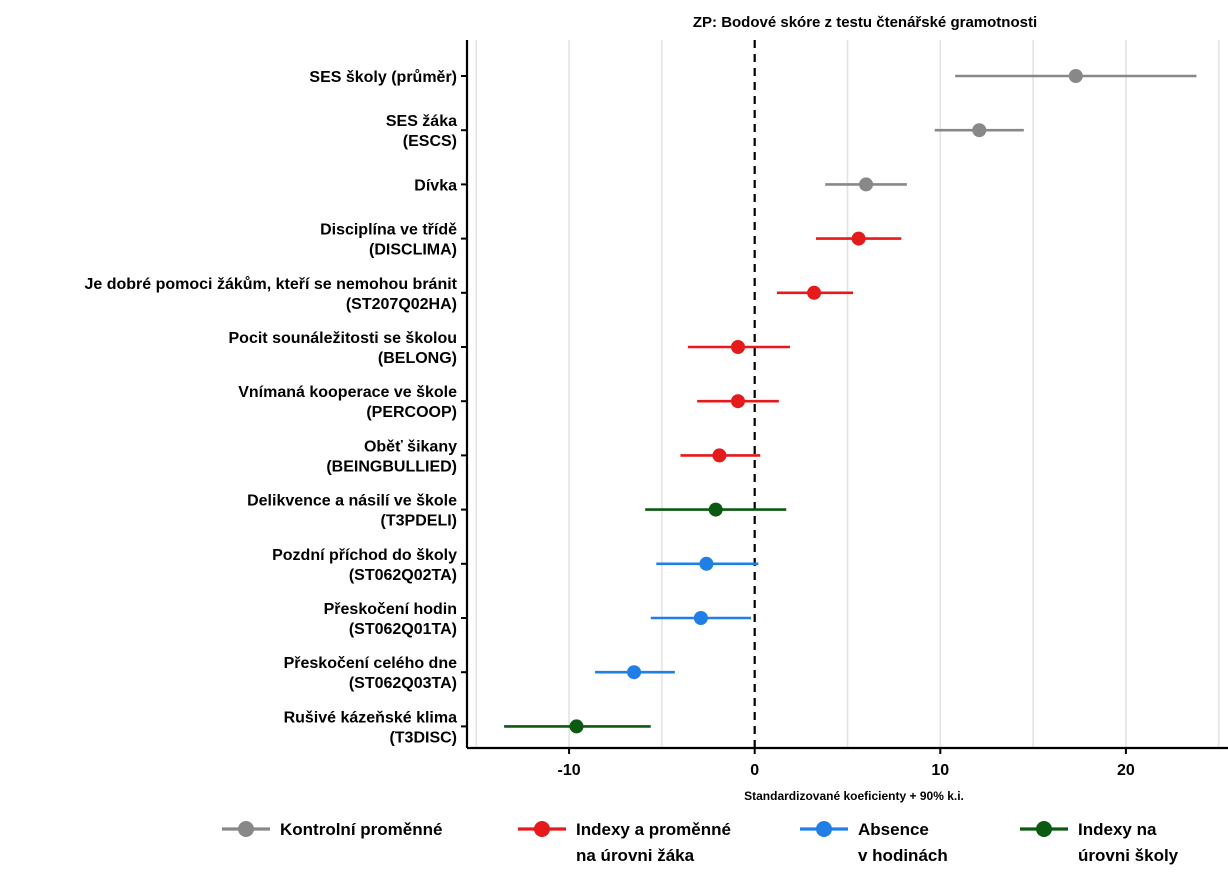  What do you see at coordinates (1128, 842) in the screenshot?
I see `legend-label: Indexy na úrovni školy` at bounding box center [1128, 842].